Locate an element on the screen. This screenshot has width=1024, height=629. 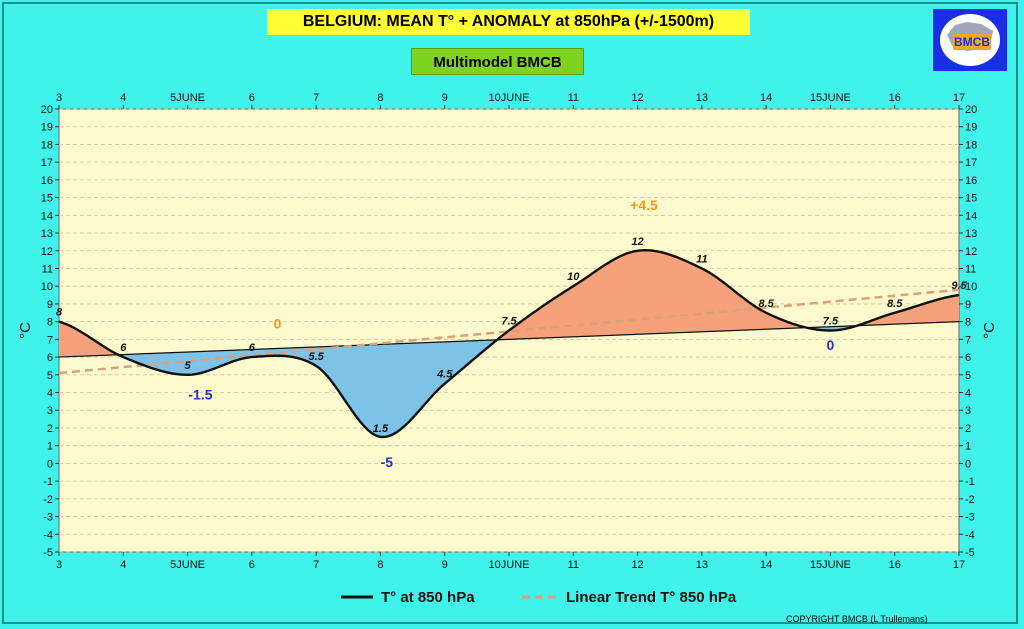
x-tick-label-bottom: 7 is located at coordinates (316, 565).